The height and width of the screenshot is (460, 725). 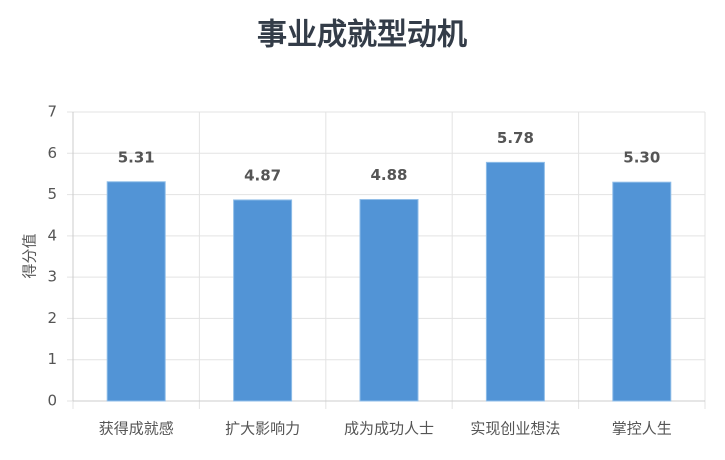 I want to click on x-tick-label: 掌控人生, so click(x=642, y=429).